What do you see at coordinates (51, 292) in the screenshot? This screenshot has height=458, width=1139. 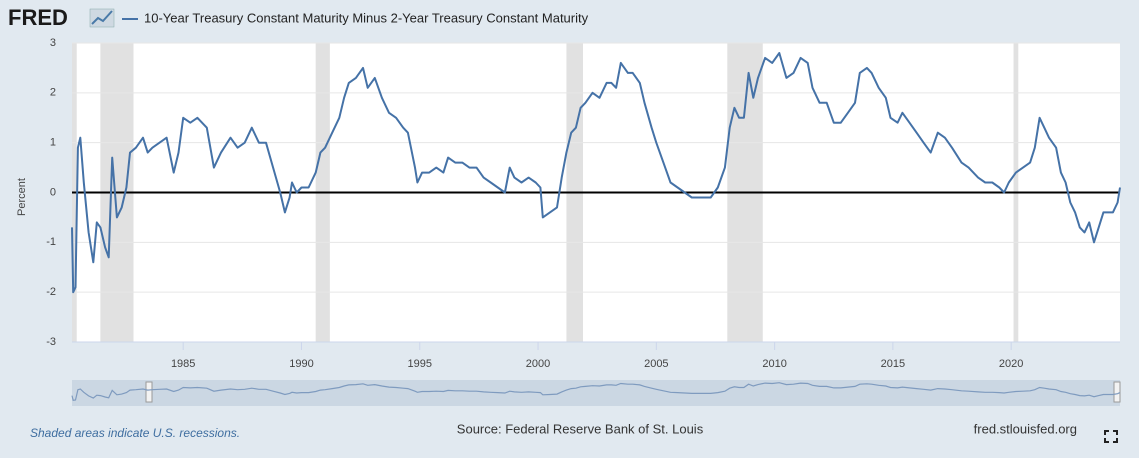 I see `y-tick-label: -2` at bounding box center [51, 292].